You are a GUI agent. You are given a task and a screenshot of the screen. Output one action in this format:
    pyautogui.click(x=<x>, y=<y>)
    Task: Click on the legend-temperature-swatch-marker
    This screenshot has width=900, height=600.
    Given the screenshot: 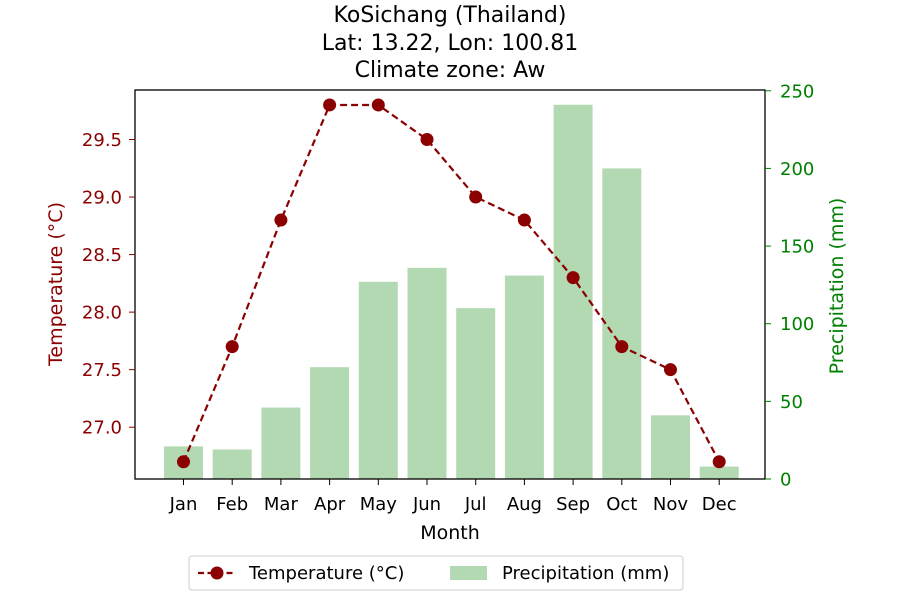 What is the action you would take?
    pyautogui.click(x=217, y=573)
    